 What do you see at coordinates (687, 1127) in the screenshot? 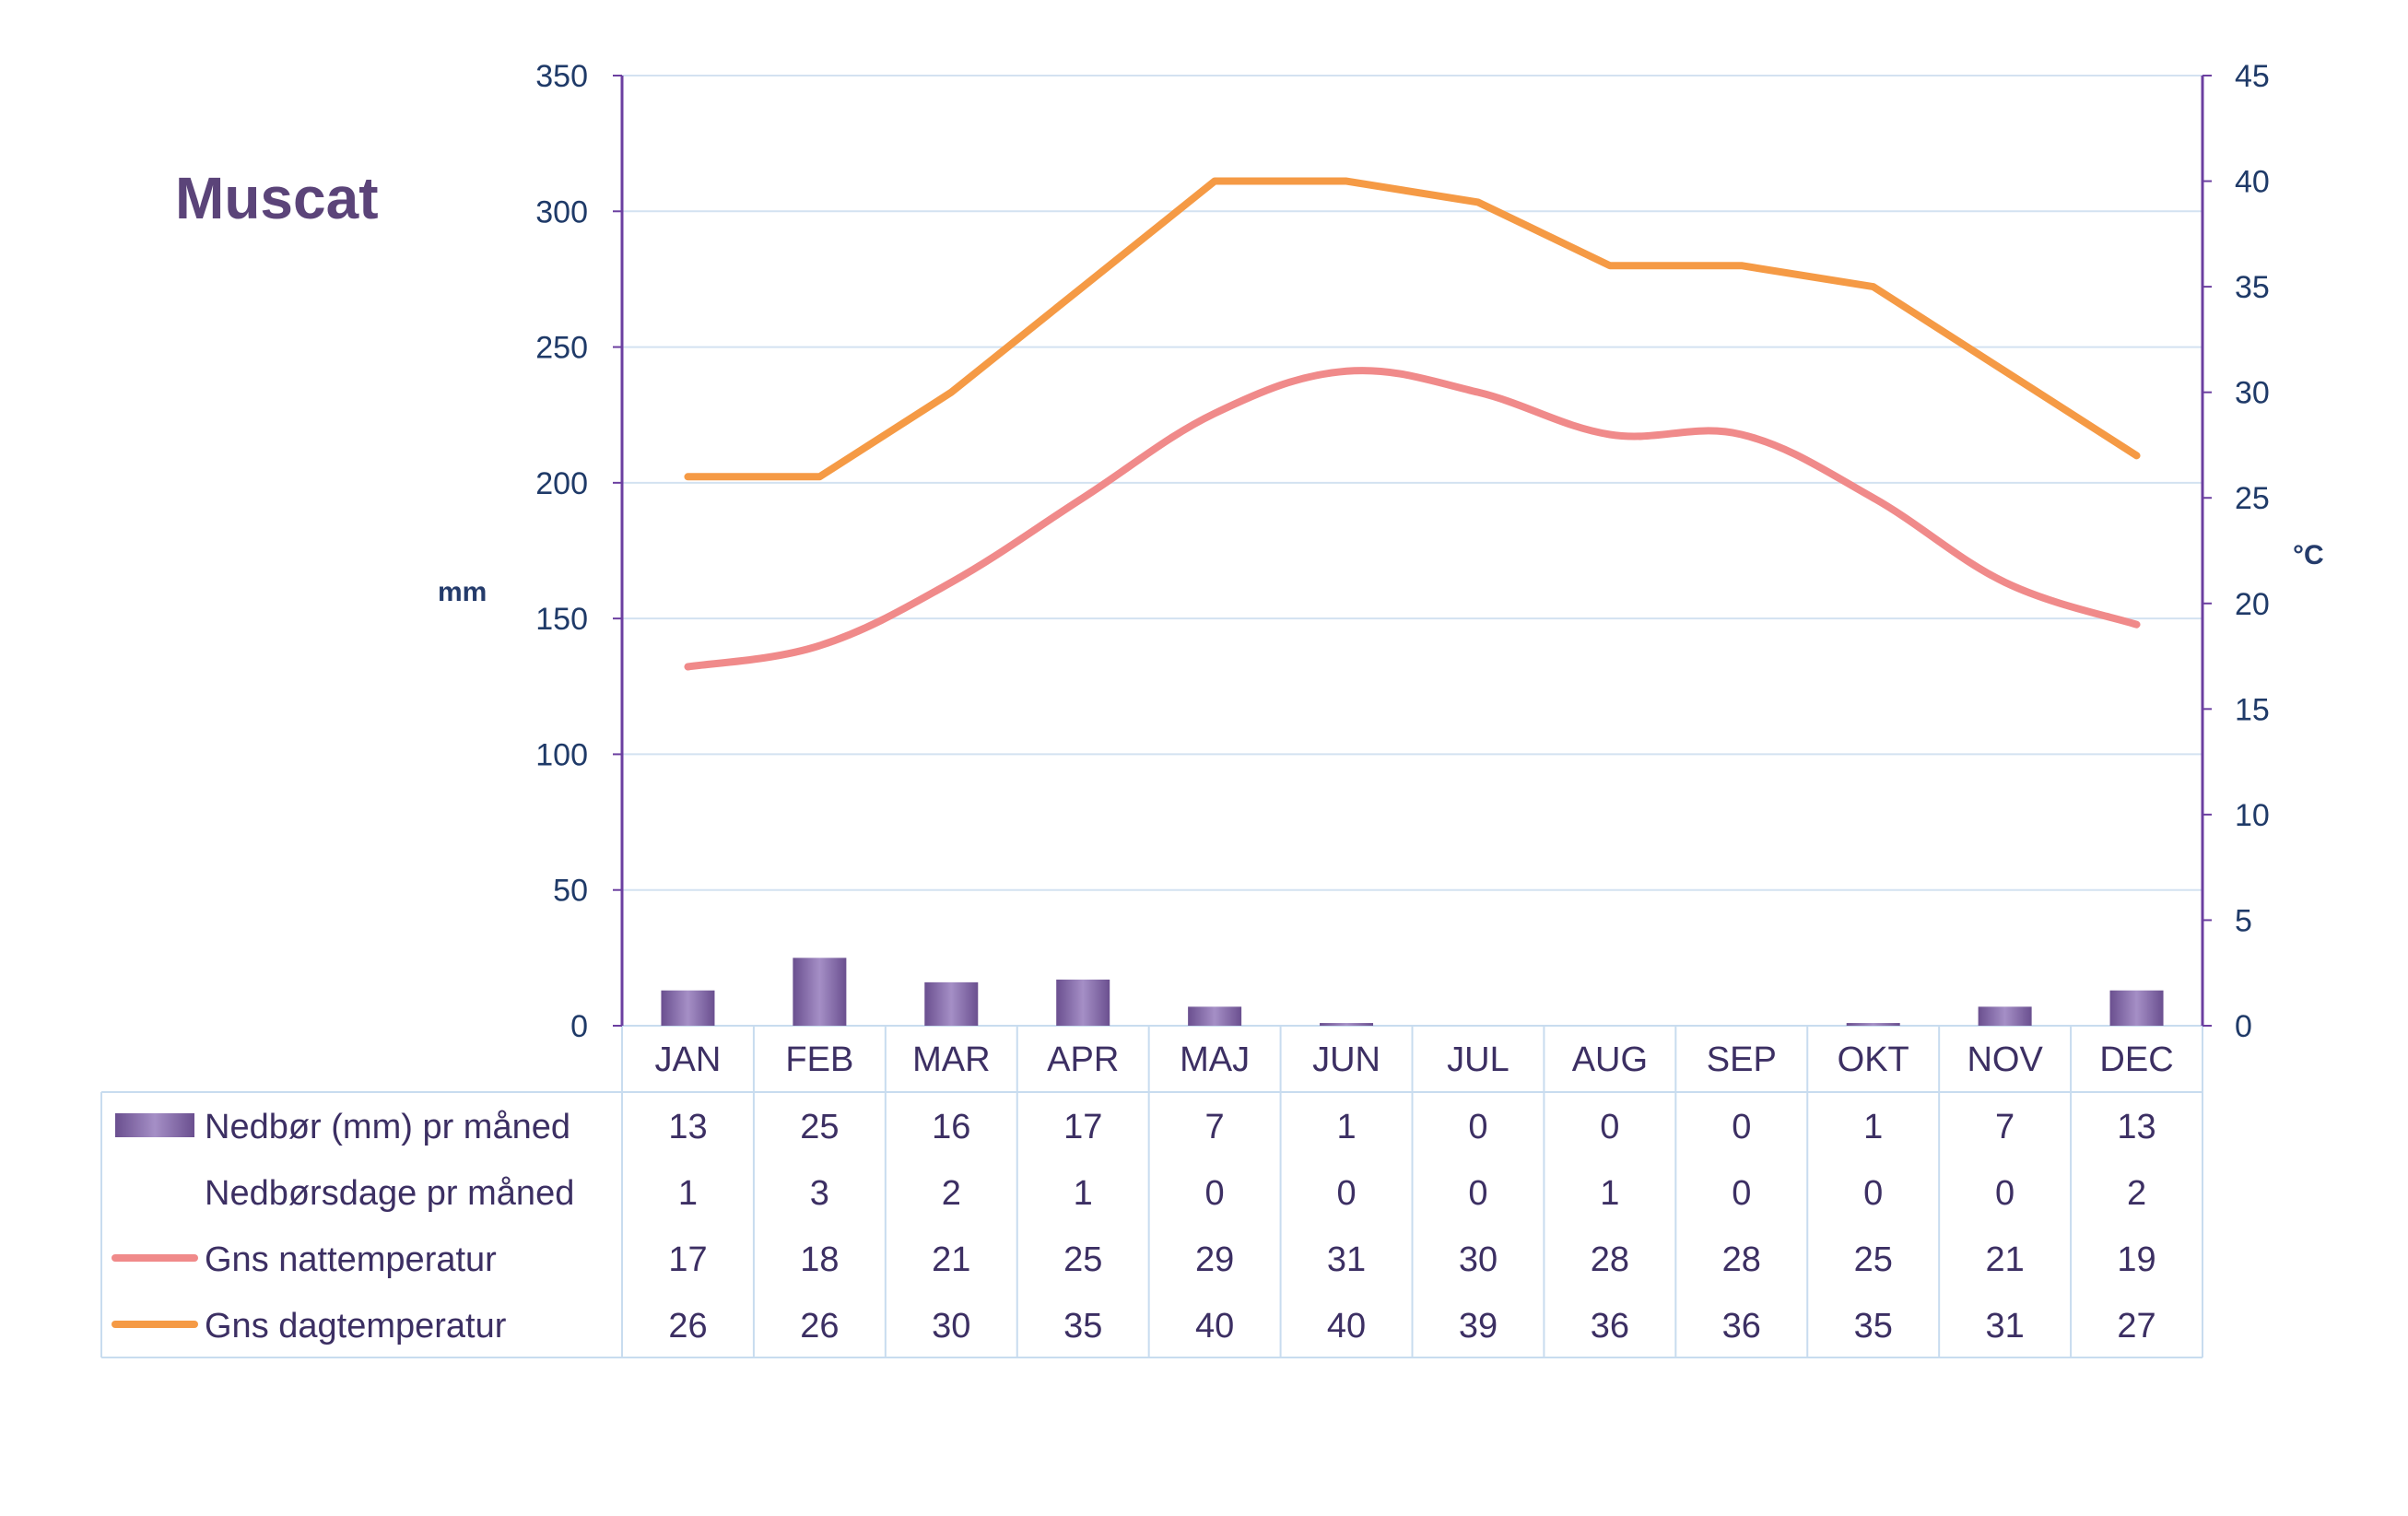
I see `table-cell: 13` at bounding box center [687, 1127].